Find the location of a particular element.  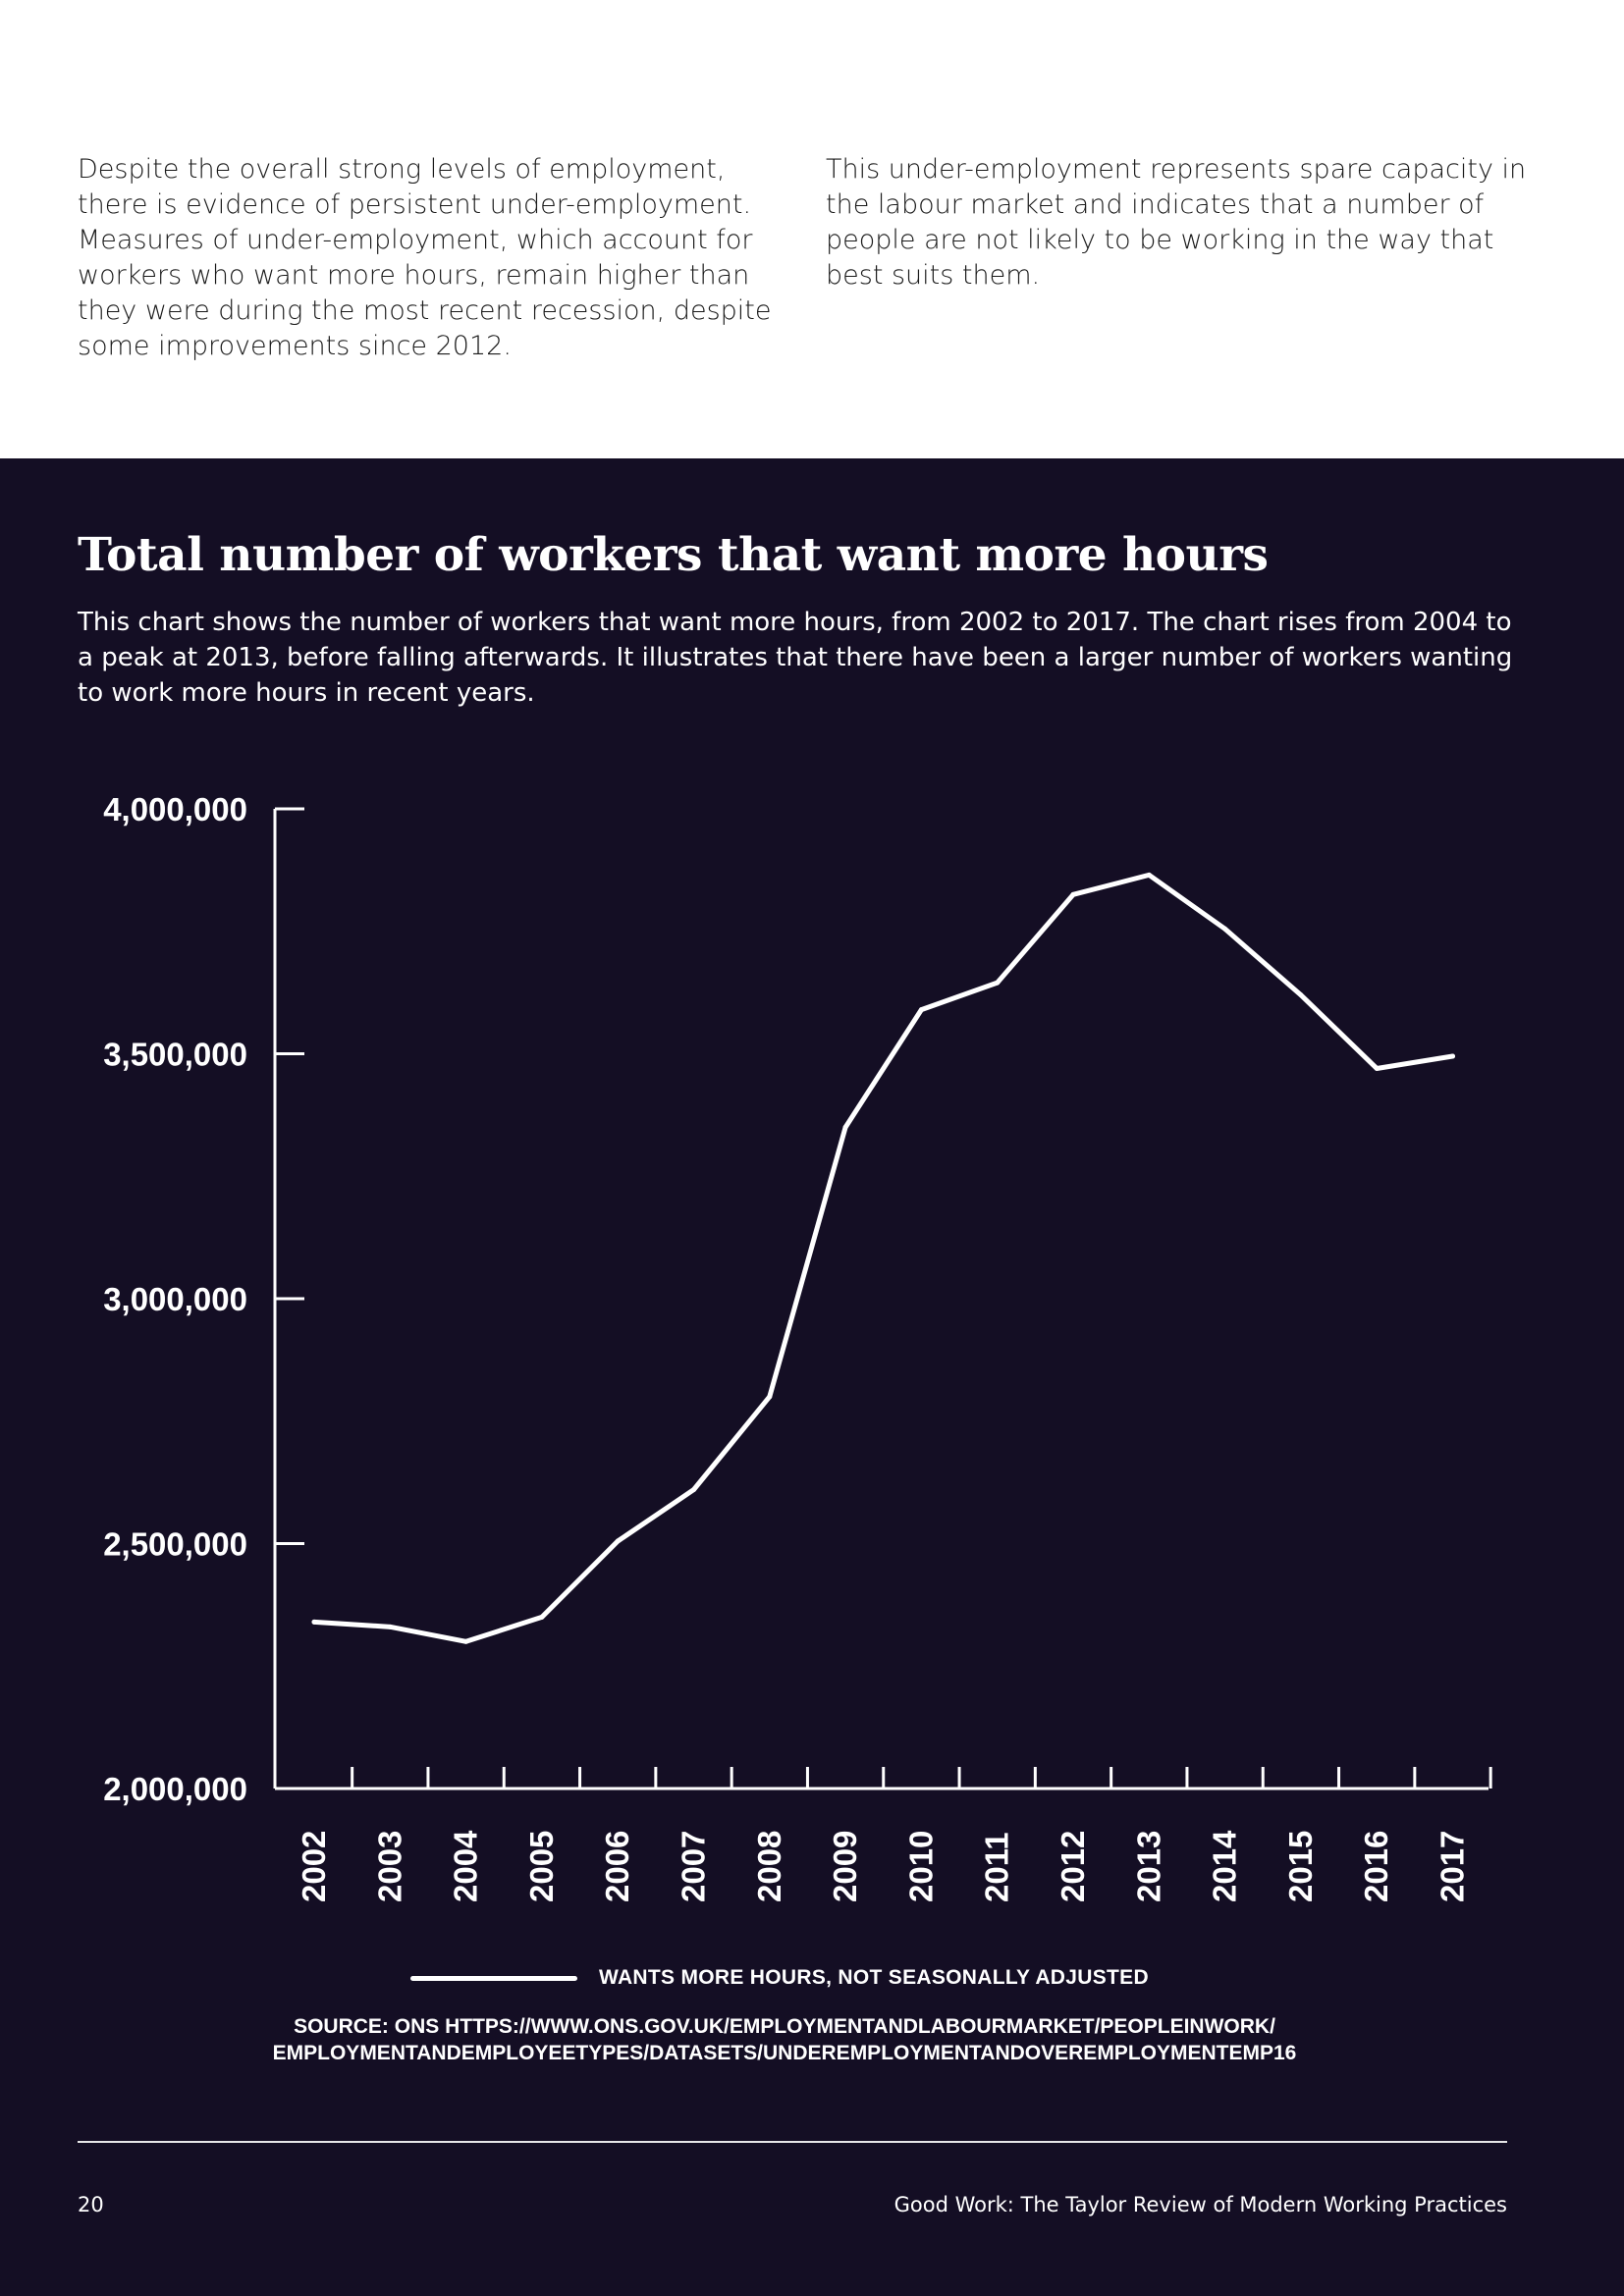

x-tick-label: 2010 is located at coordinates (920, 1867).